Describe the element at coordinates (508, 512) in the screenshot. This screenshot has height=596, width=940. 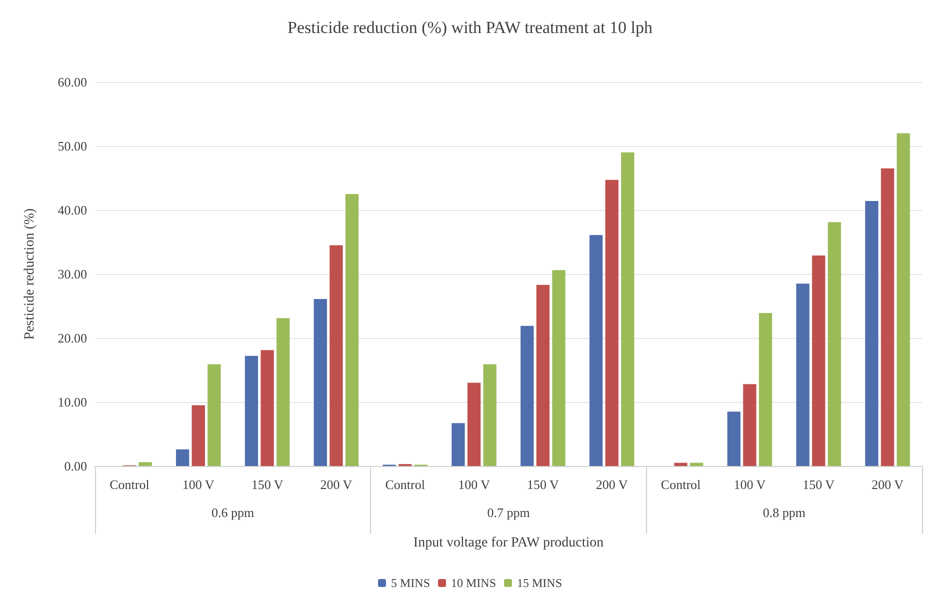
I see `text: 0.7 ppm` at that location.